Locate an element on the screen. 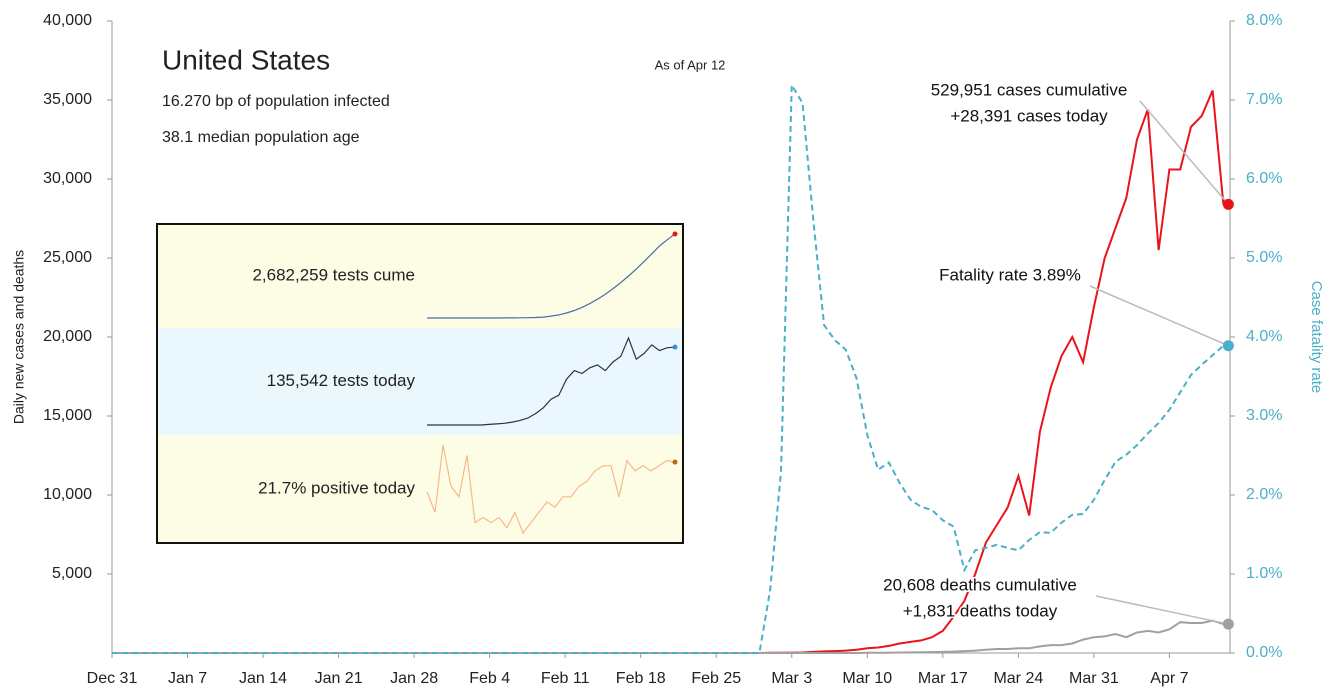  x-tick-label: Feb 4 is located at coordinates (489, 678).